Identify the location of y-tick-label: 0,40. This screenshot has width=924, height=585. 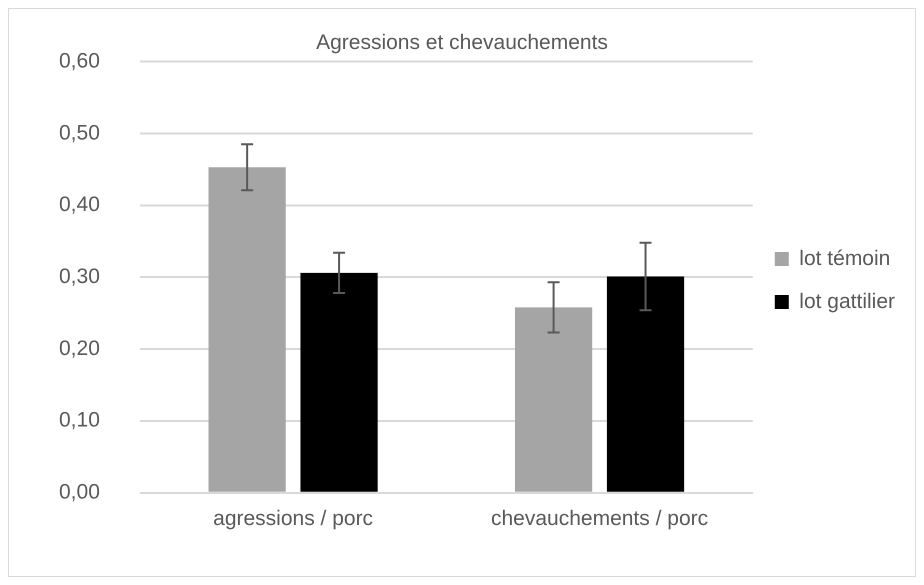
(79, 204).